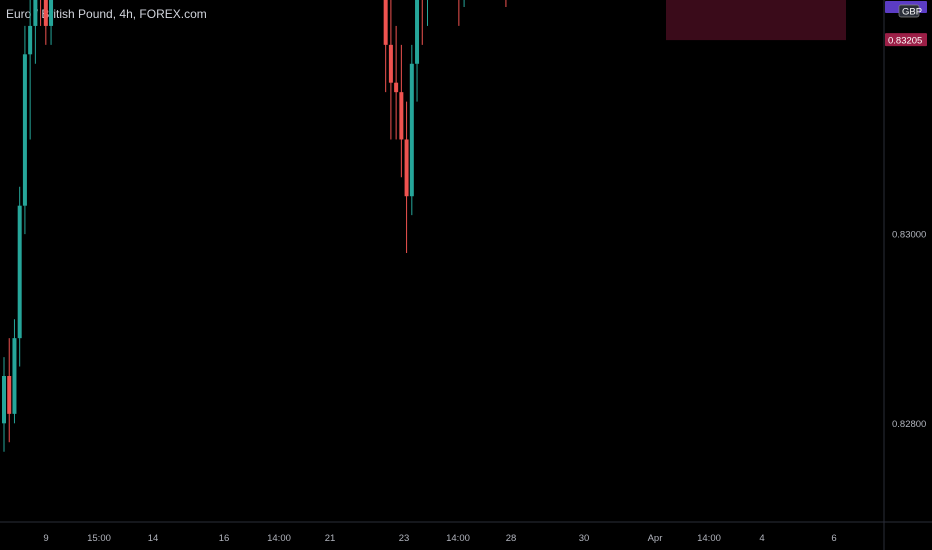 This screenshot has height=550, width=932. I want to click on x-tick-label: 16, so click(224, 538).